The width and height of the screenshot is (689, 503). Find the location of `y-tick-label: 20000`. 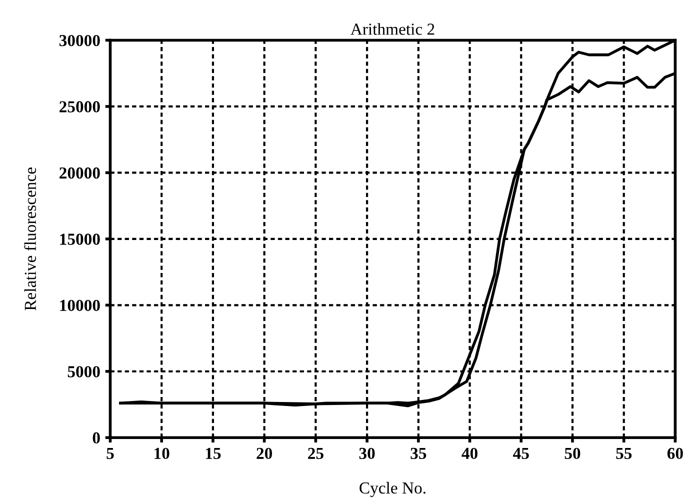

y-tick-label: 20000 is located at coordinates (80, 173).